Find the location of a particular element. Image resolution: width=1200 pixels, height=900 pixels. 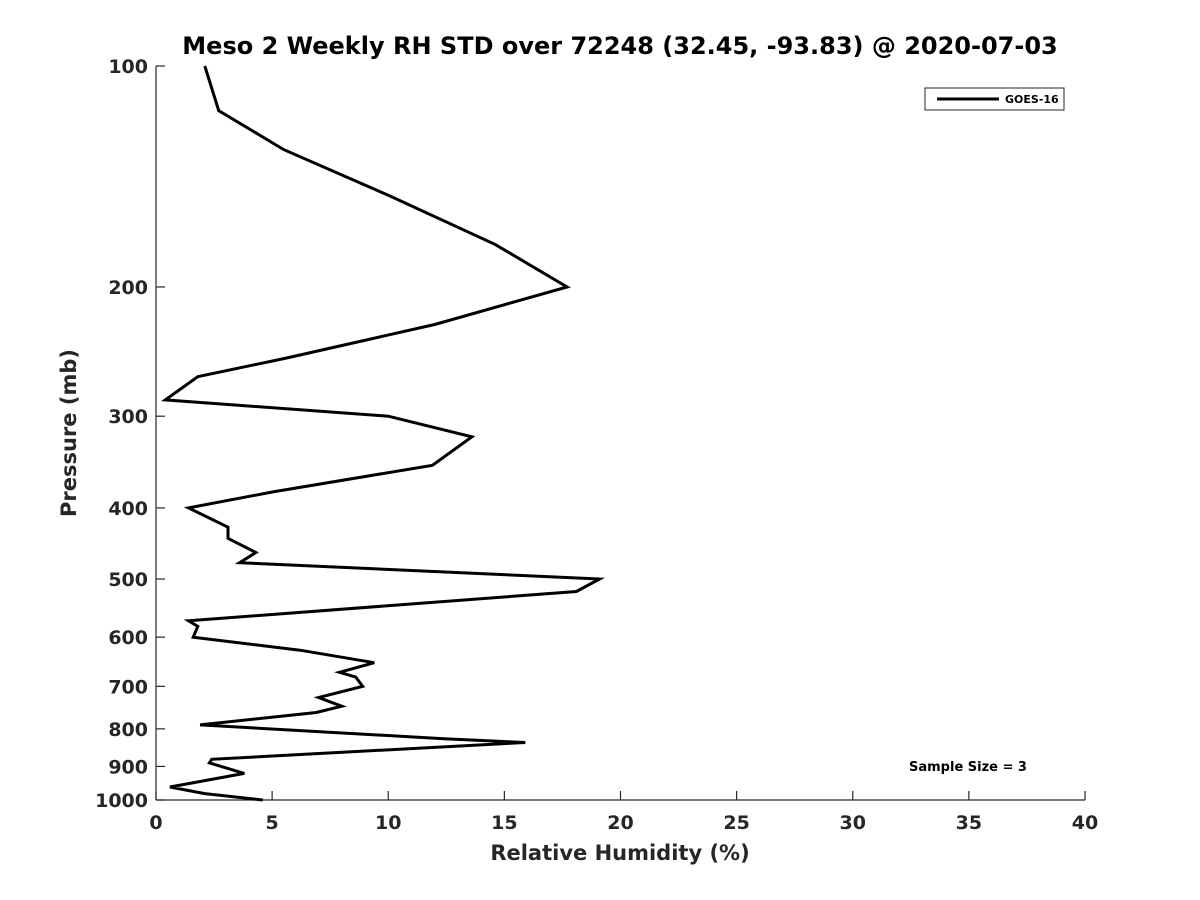

legend: GOES-16 is located at coordinates (994, 99).